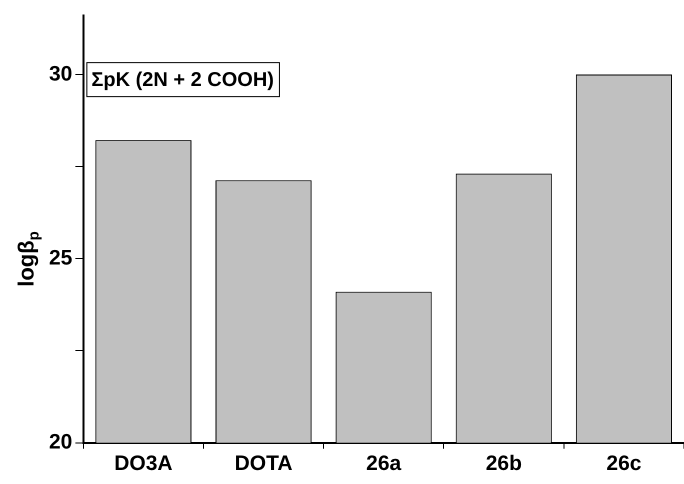 This screenshot has height=484, width=684. I want to click on x-tick-label: 26a, so click(384, 464).